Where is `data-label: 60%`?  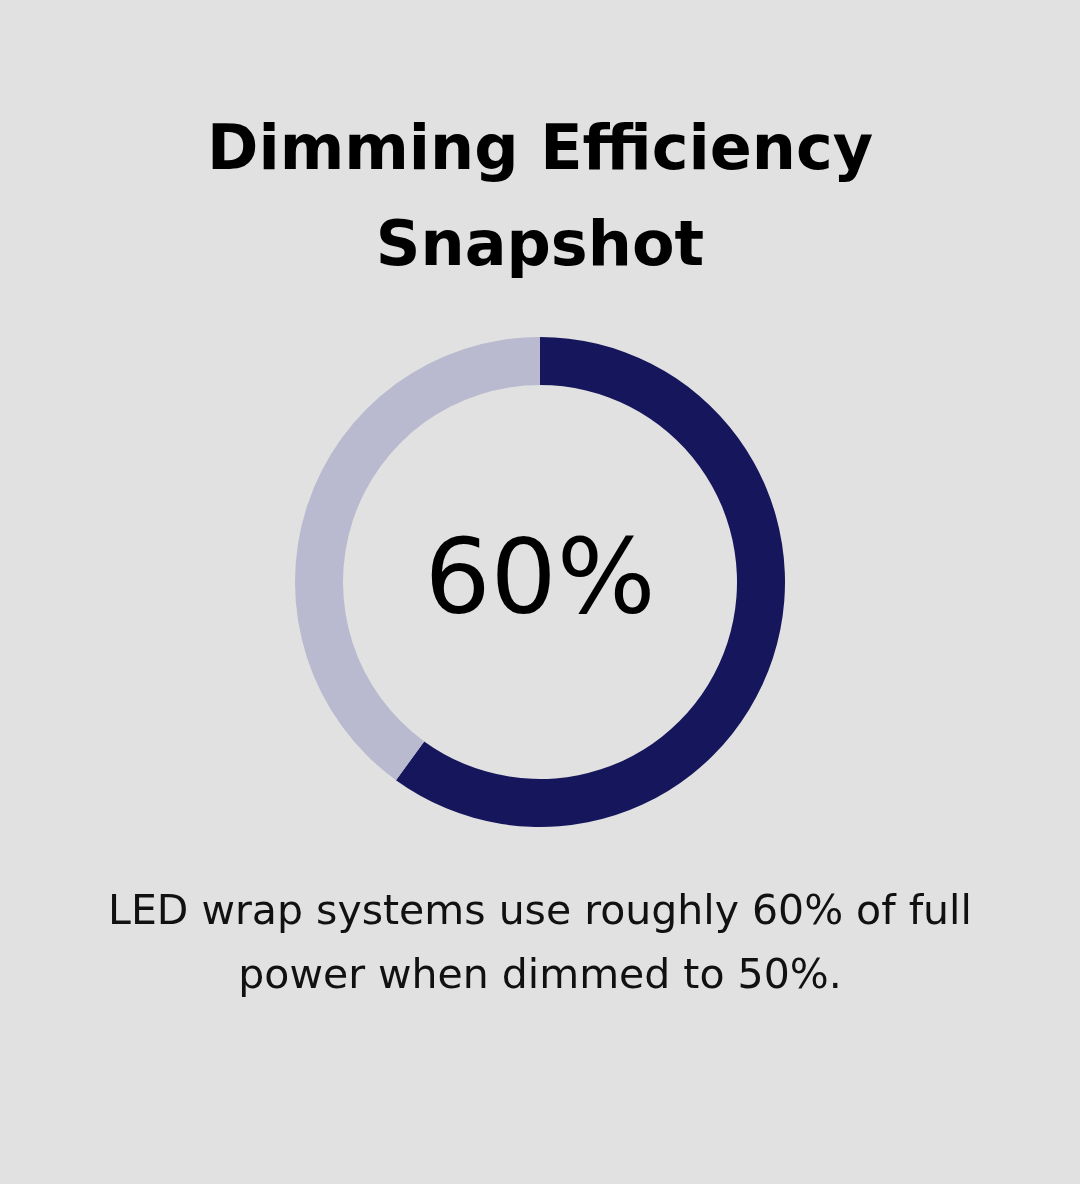 data-label: 60% is located at coordinates (540, 577).